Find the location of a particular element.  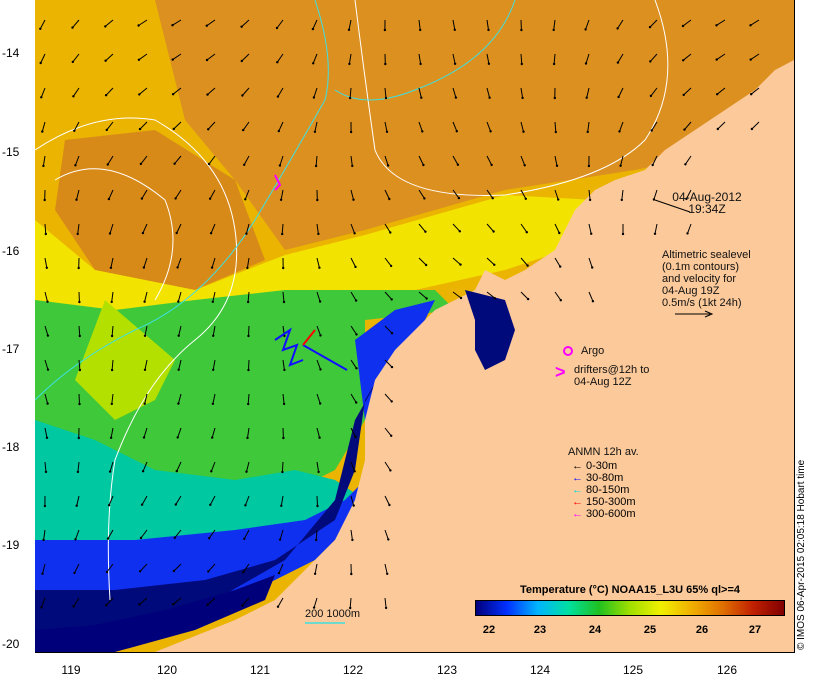

lat-tick-label: -18 is located at coordinates (11, 447).